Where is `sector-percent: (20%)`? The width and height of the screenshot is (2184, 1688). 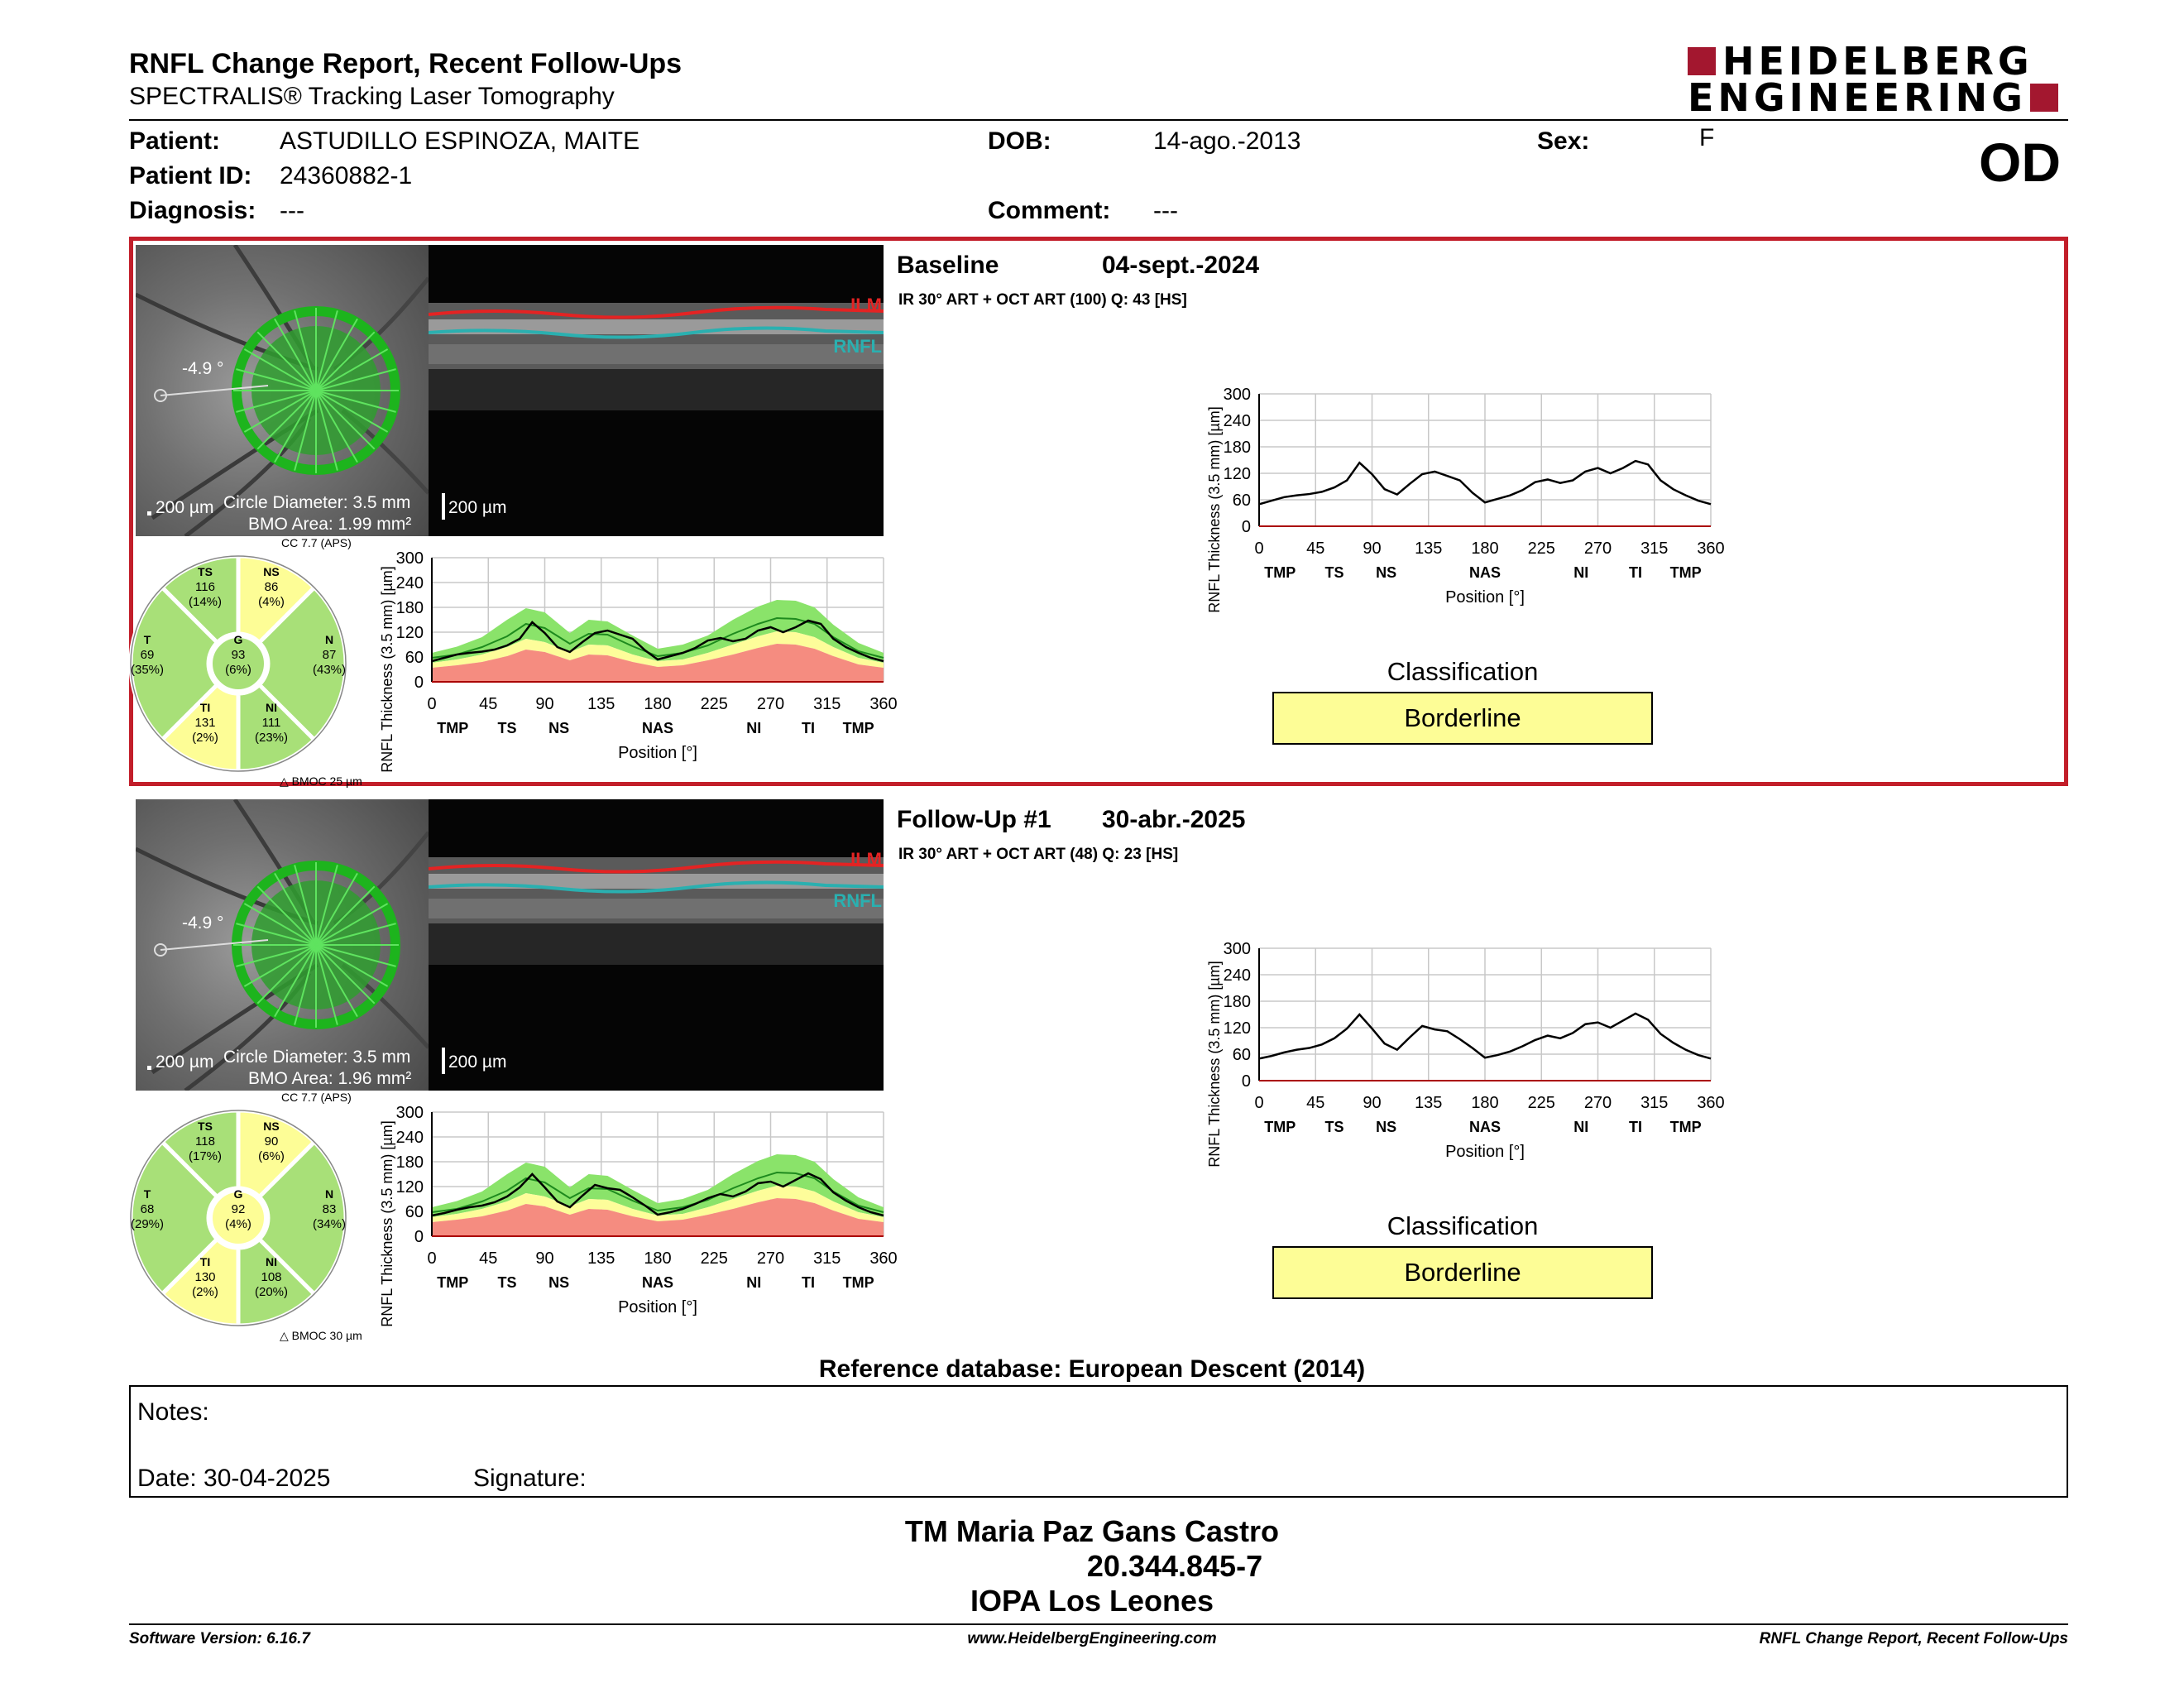 sector-percent: (20%) is located at coordinates (271, 1292).